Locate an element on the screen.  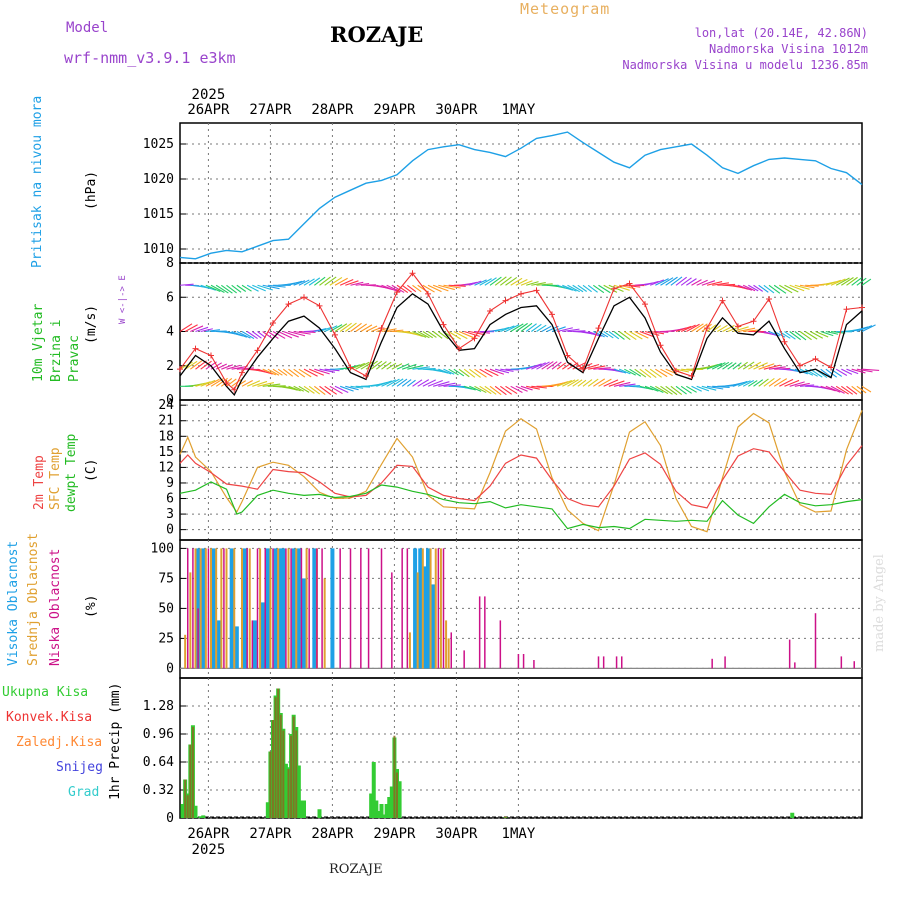
cloud-ytick-label: 0 is located at coordinates (170, 668).